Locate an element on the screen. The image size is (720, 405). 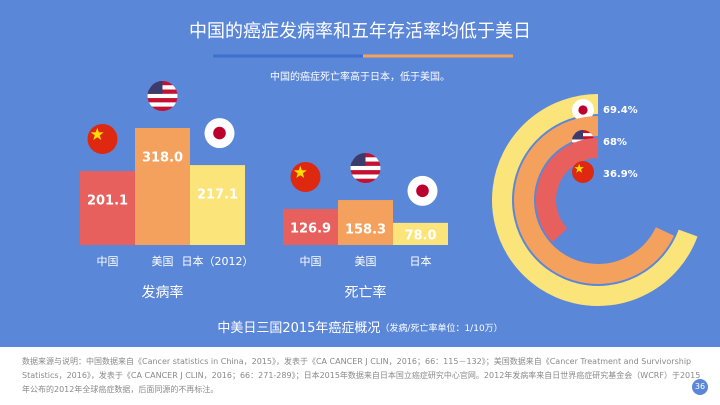
page-number: 36 is located at coordinates (700, 387).